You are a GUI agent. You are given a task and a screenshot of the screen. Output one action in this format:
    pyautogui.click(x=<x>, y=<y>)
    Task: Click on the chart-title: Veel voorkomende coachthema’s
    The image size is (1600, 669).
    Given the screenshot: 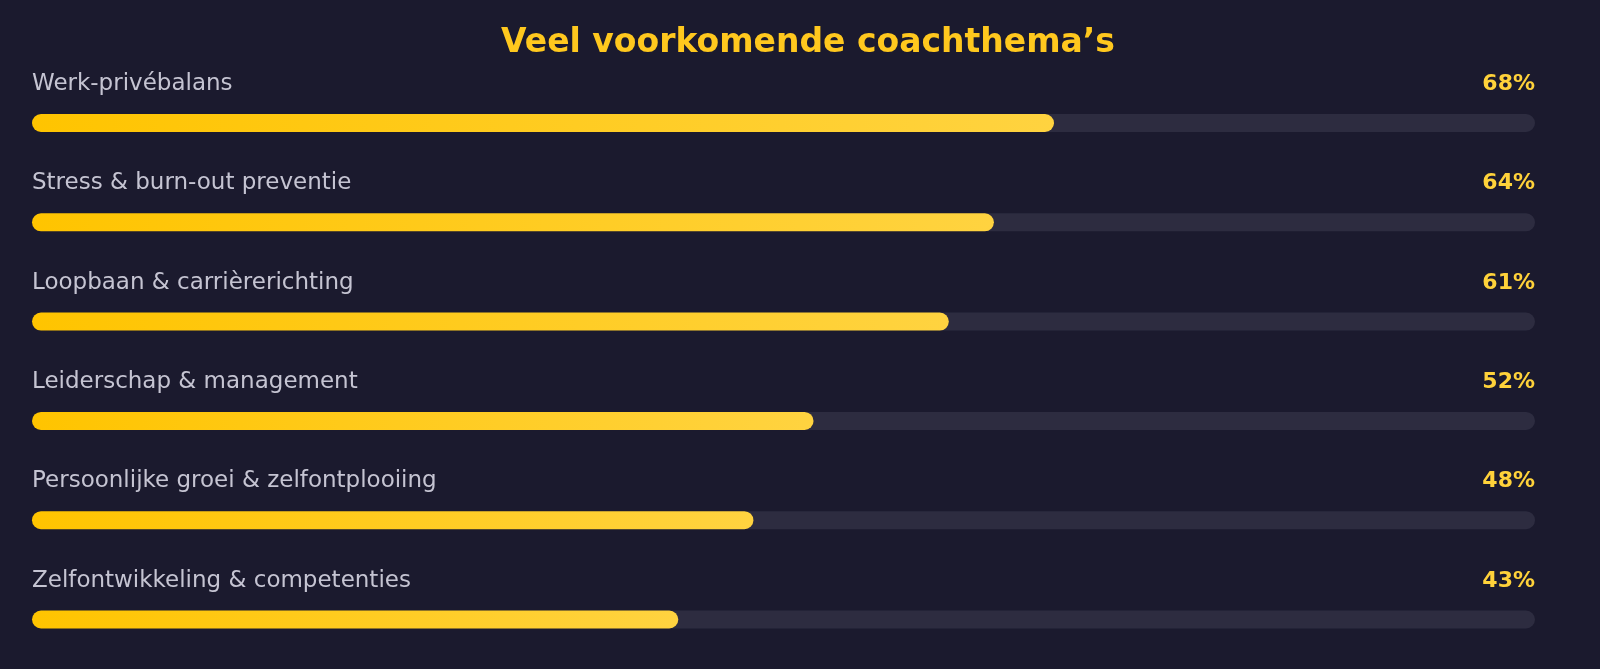 What is the action you would take?
    pyautogui.click(x=808, y=40)
    